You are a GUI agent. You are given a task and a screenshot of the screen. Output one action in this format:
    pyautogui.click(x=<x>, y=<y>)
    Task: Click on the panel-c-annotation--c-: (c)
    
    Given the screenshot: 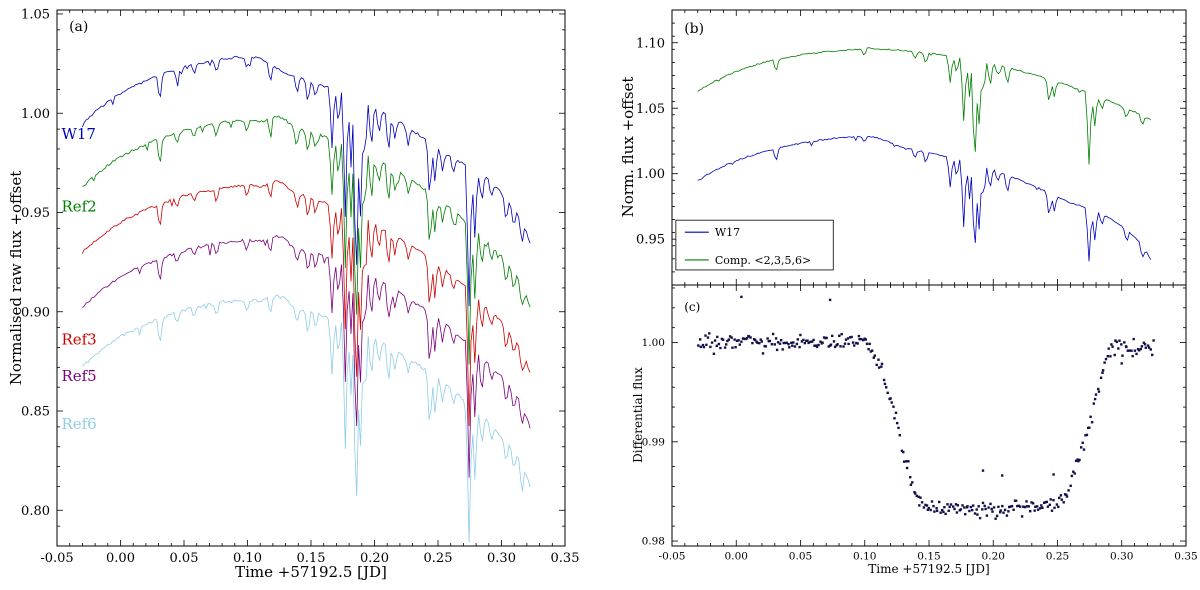 What is the action you would take?
    pyautogui.click(x=692, y=307)
    